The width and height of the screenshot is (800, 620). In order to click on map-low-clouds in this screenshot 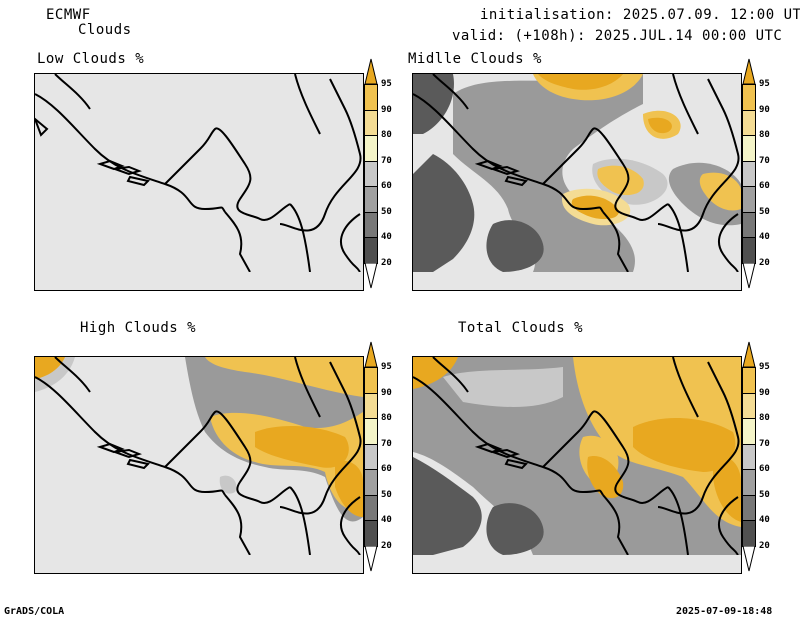, I will do `click(199, 182)`.